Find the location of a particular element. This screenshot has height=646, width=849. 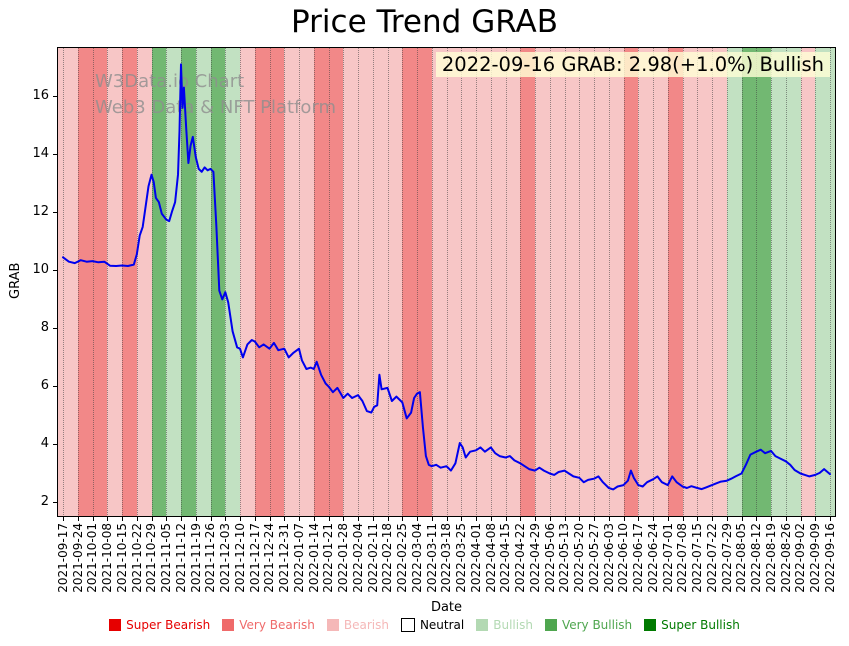

x-tick-label: 2022-02-11 is located at coordinates (372, 558).